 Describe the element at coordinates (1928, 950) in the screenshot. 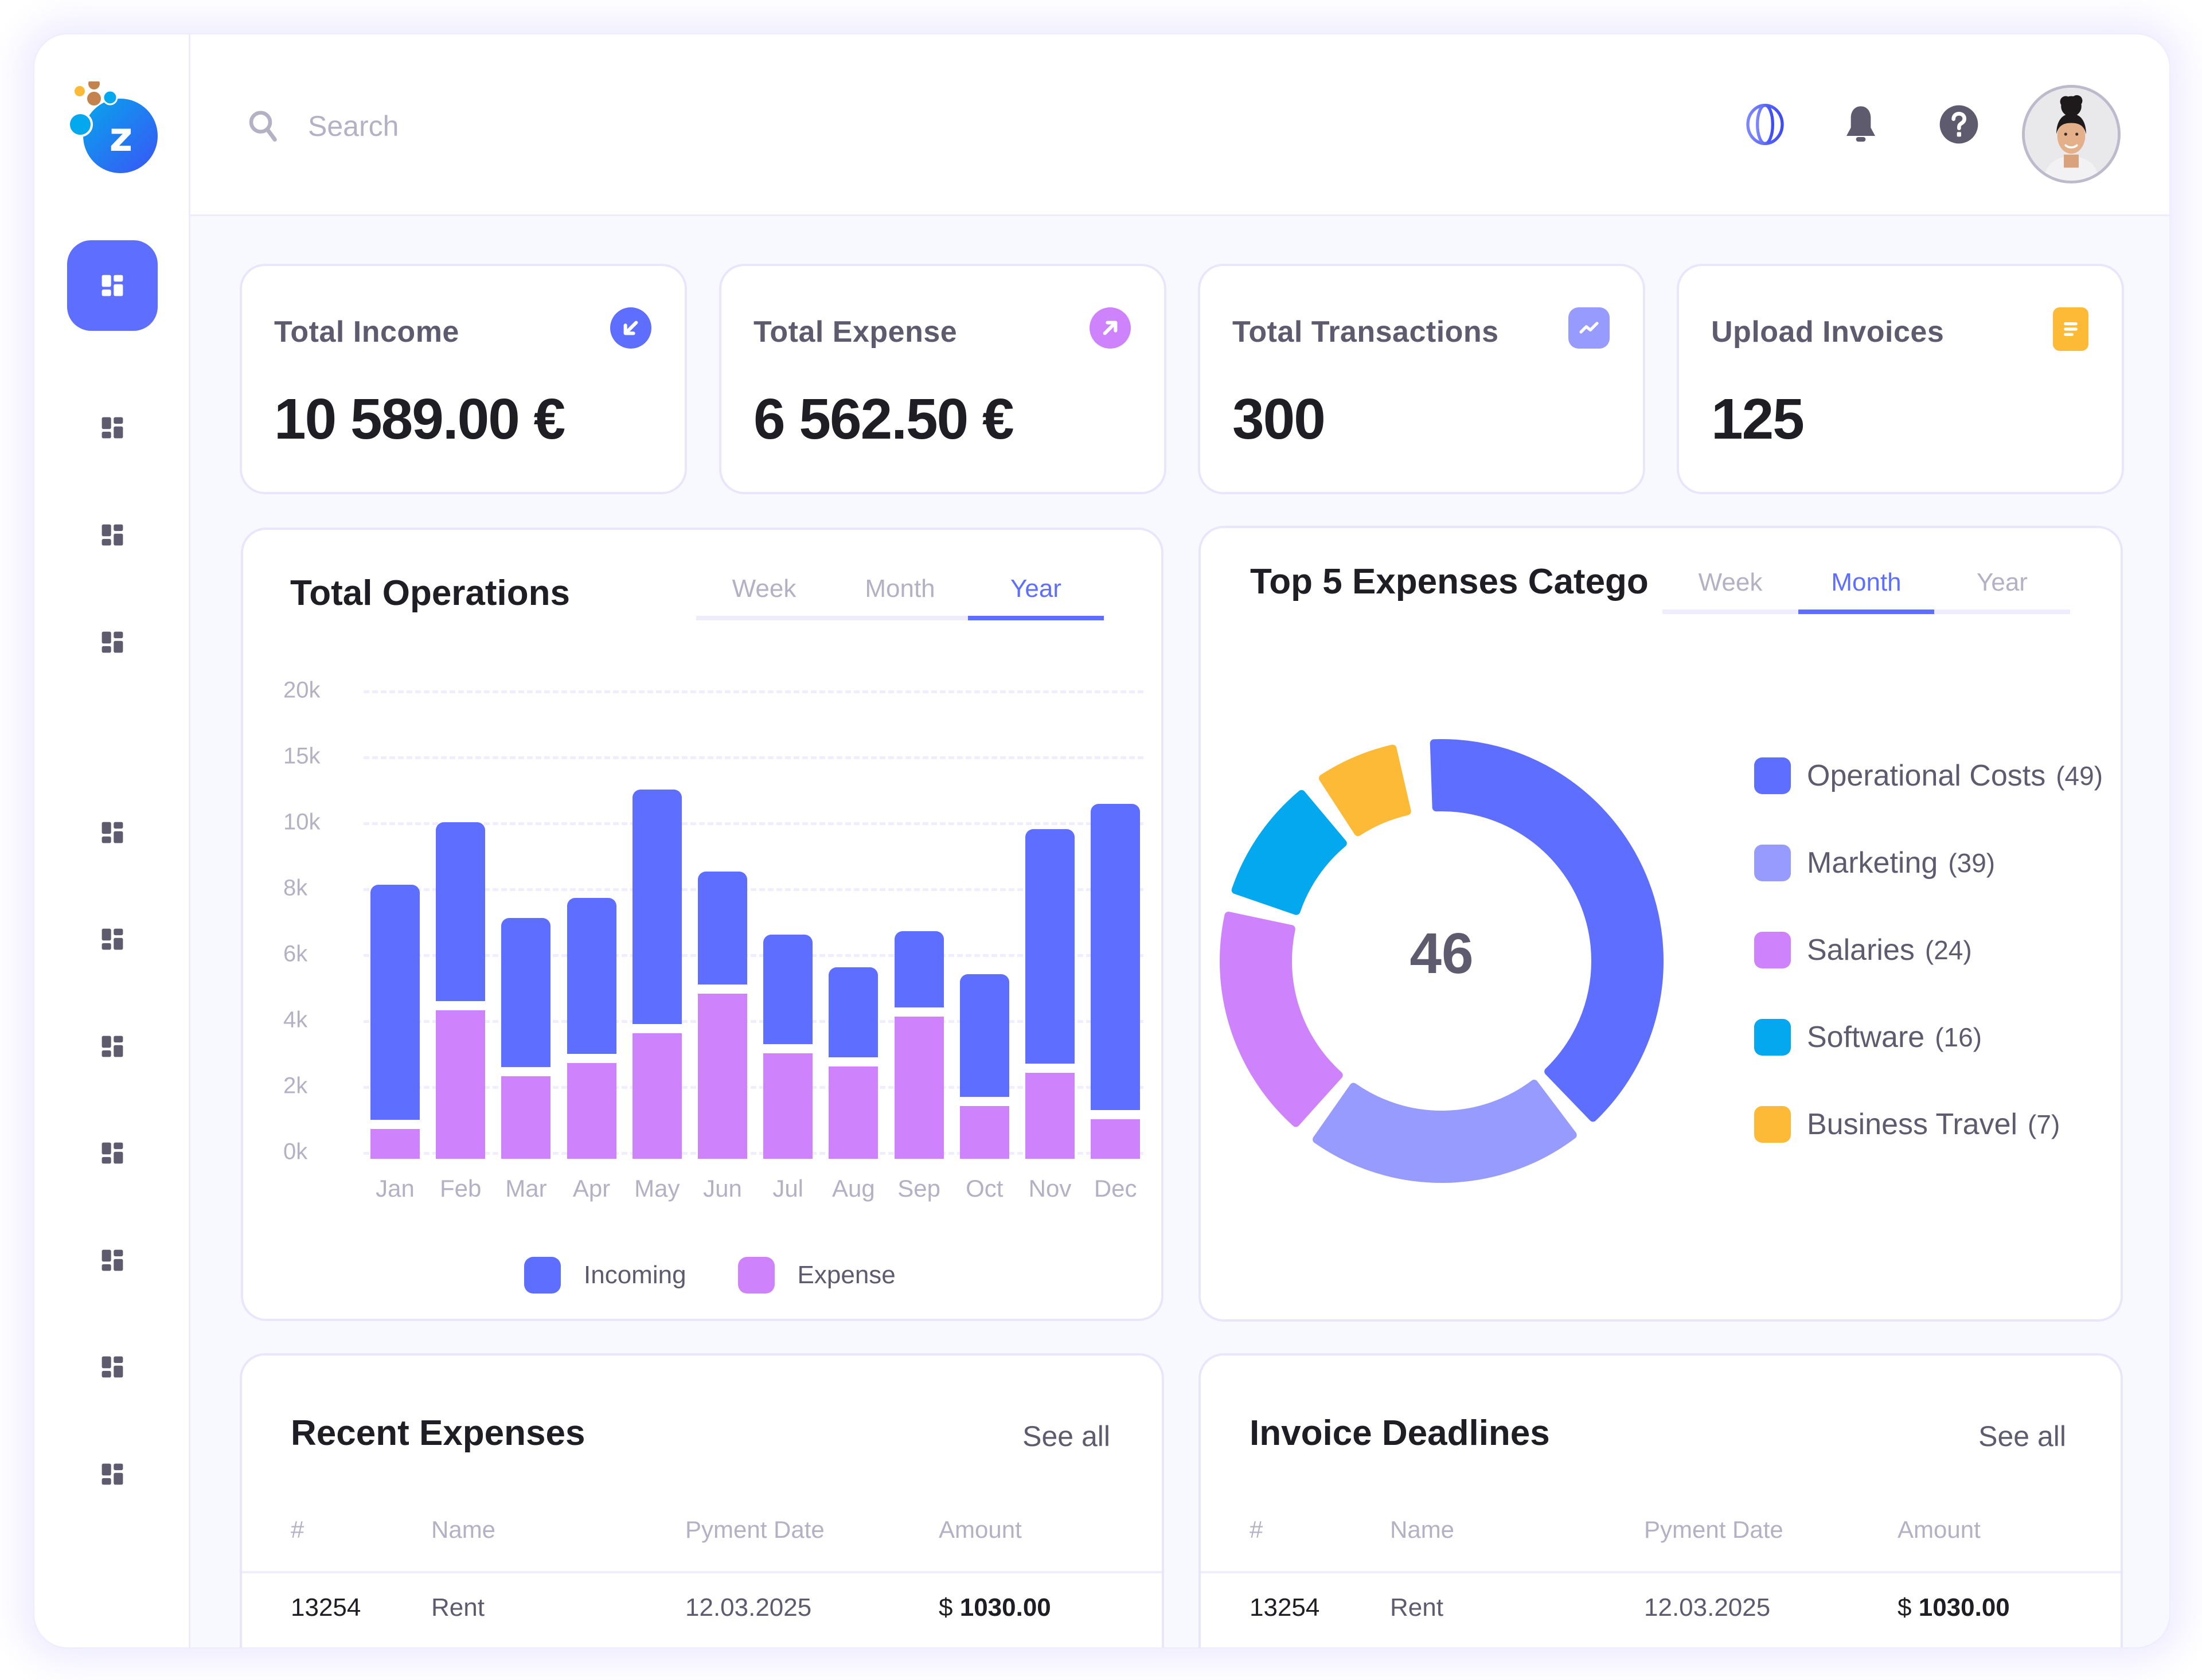

I see `legend-item-salaries: Salaries (24)` at that location.